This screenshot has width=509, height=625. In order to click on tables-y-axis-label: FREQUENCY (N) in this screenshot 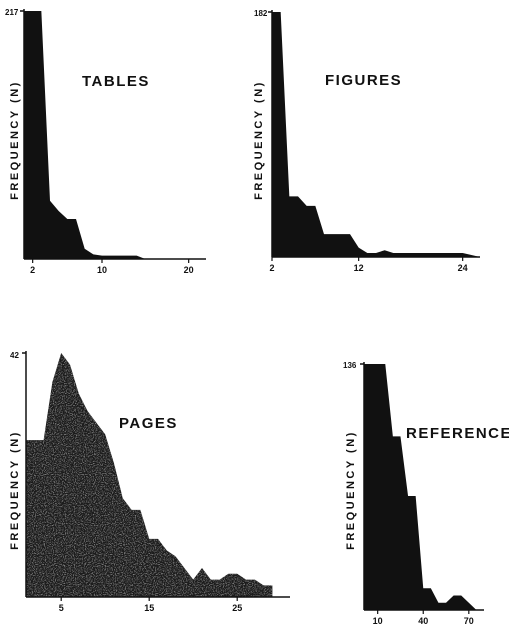, I will do `click(15, 140)`.